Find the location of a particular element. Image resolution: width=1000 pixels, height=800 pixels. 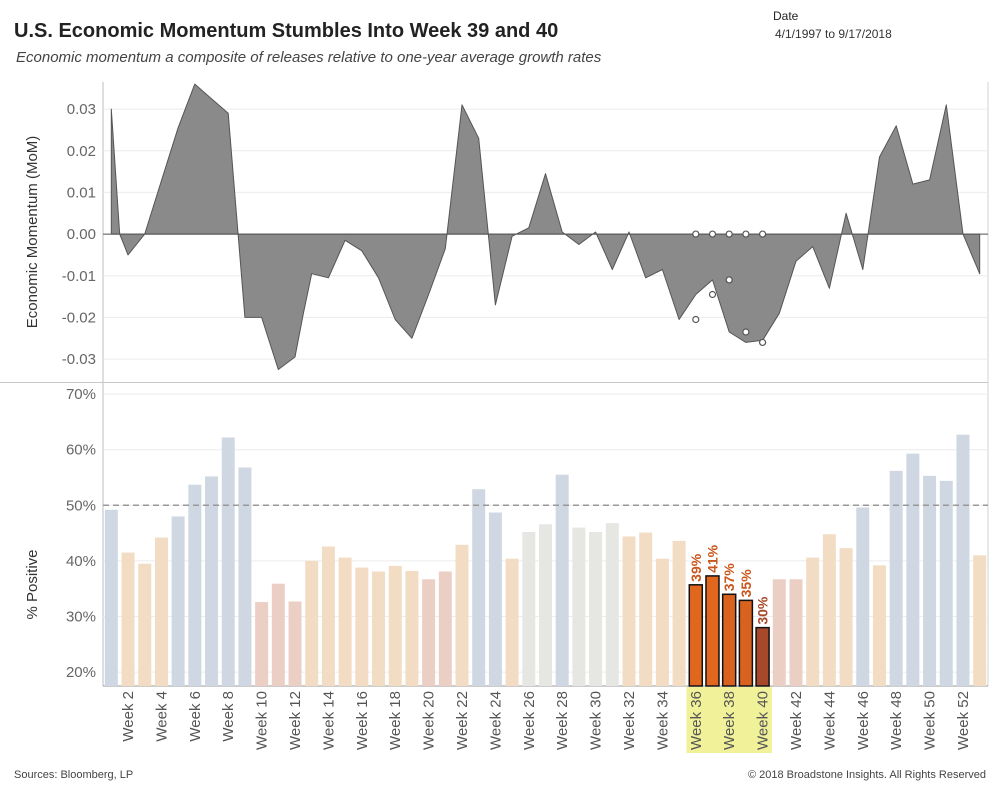

data-label: 41% is located at coordinates (712, 558).